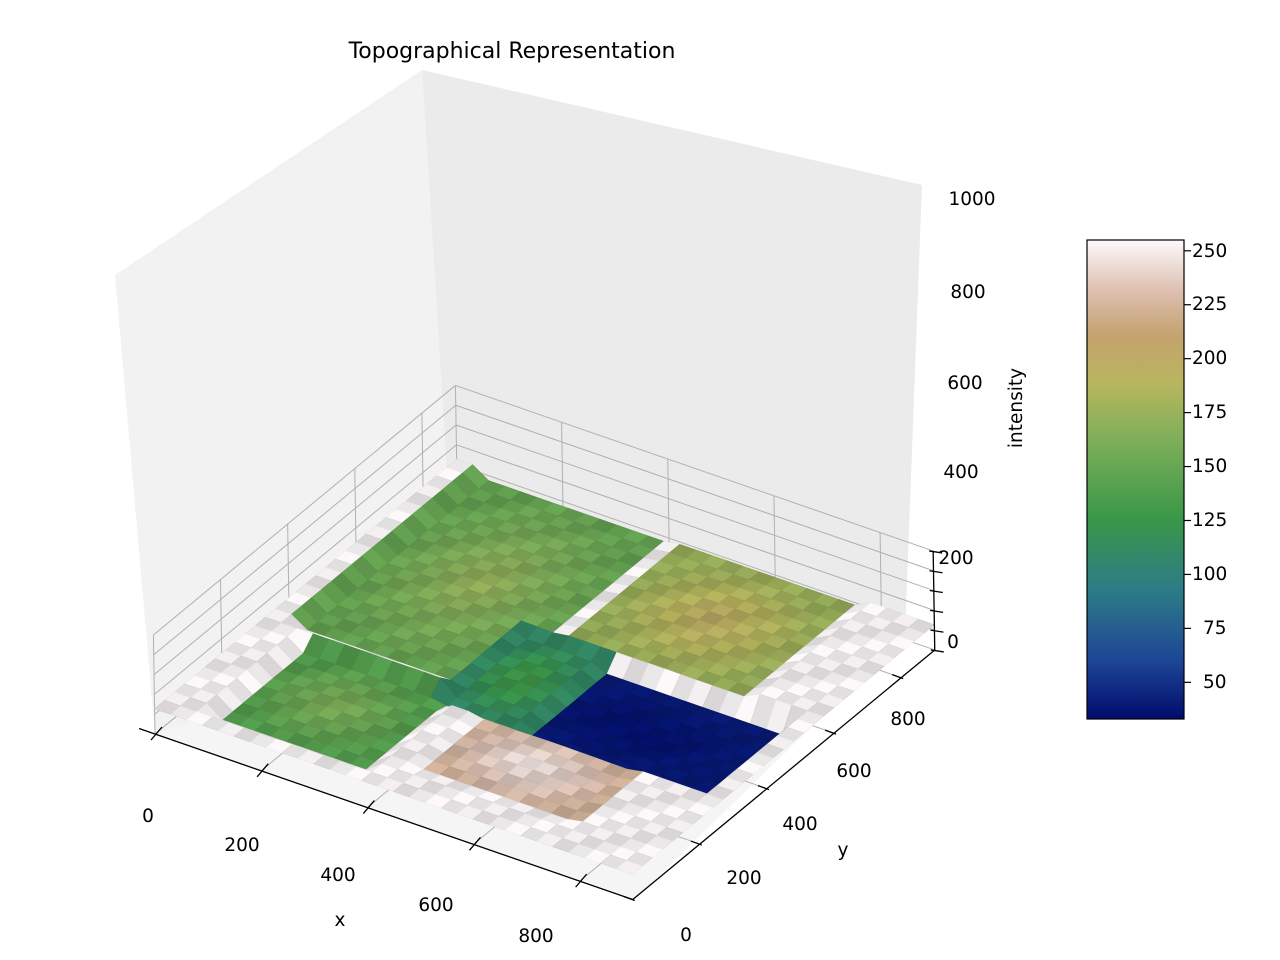  I want to click on z-tick-label: 800, so click(967, 292).